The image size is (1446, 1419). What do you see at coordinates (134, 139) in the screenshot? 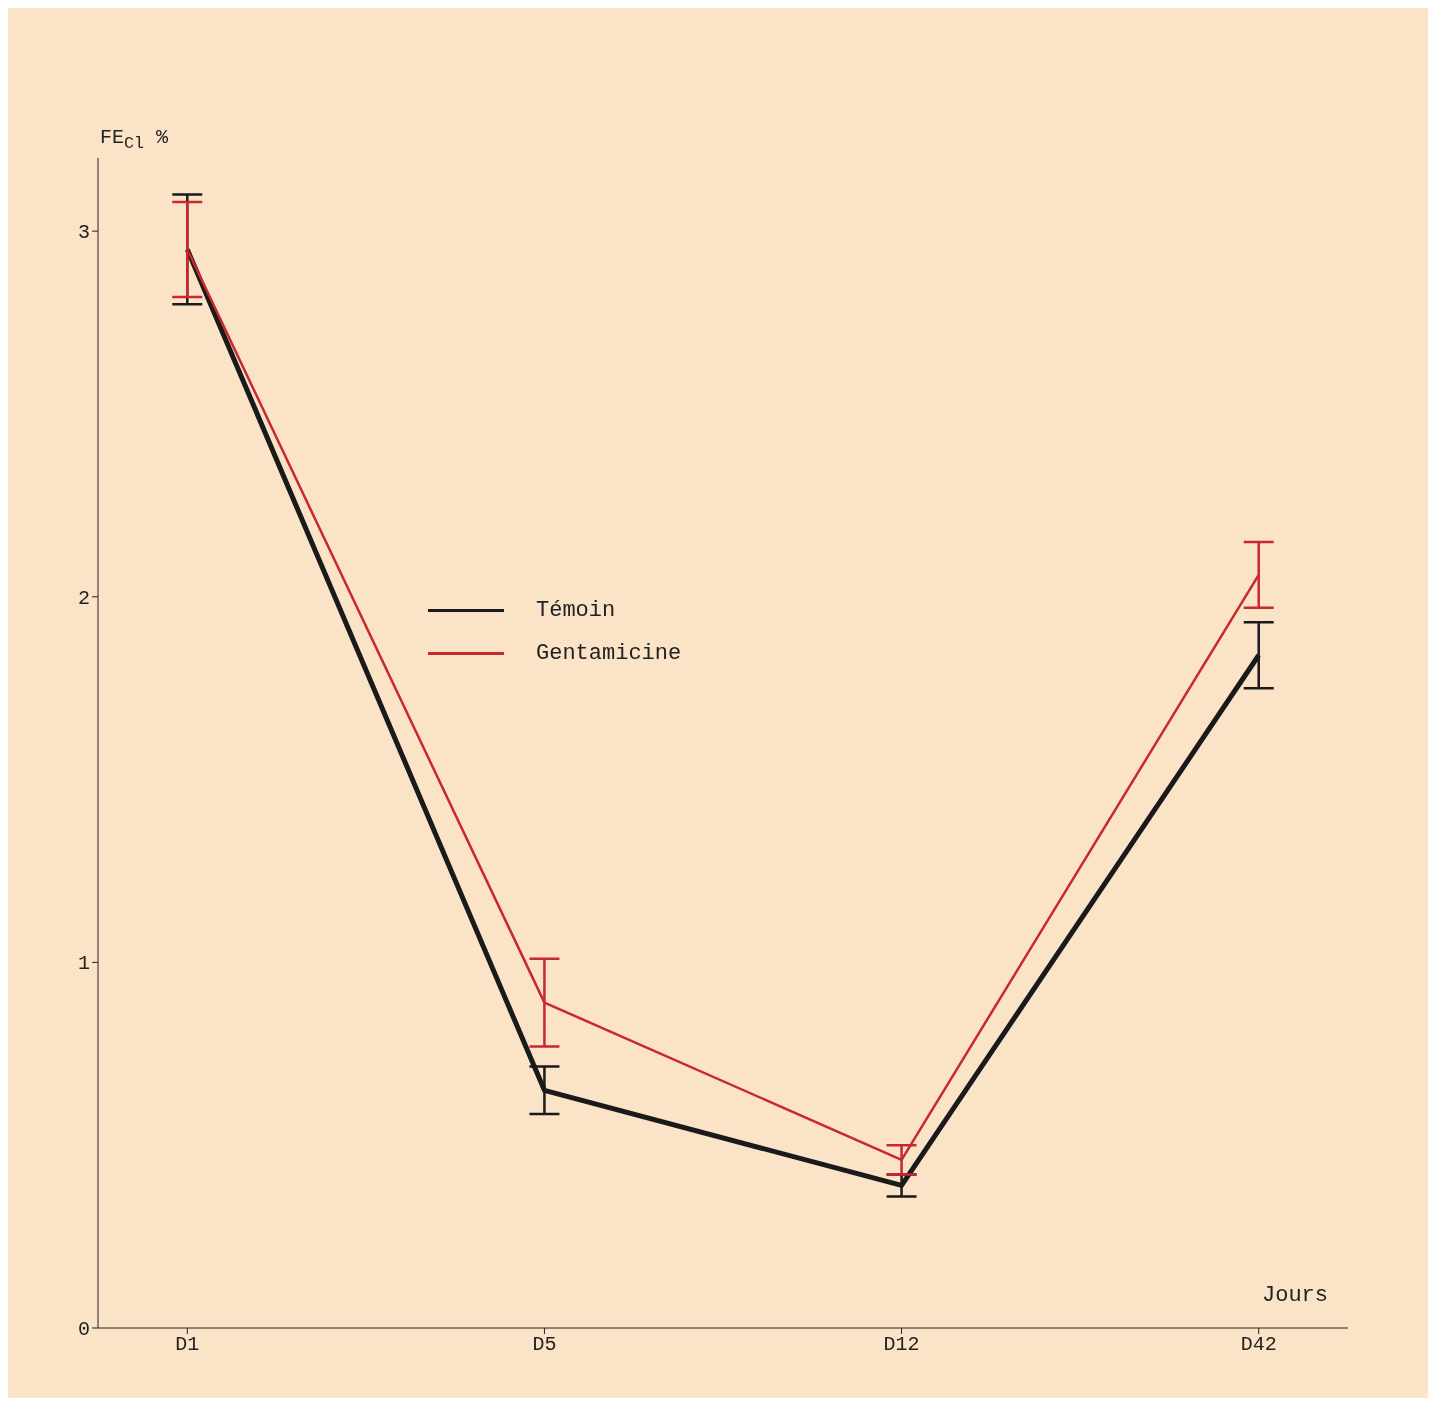
I see `y-axis-title: FE$_{Cl}$ %` at bounding box center [134, 139].